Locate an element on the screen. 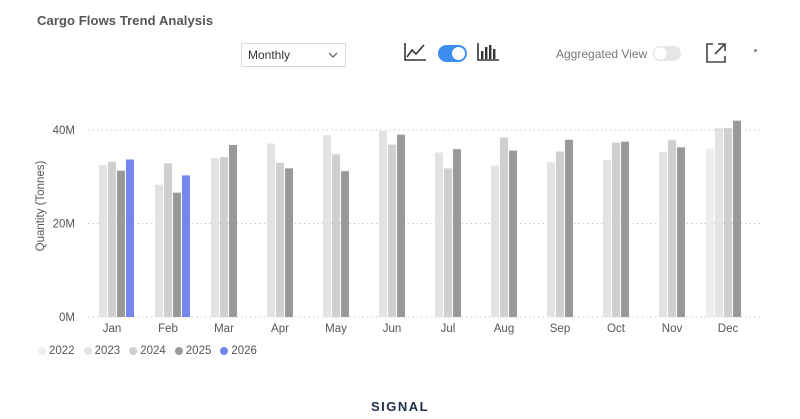 The height and width of the screenshot is (419, 800). signal-logo: SIGNAL is located at coordinates (400, 406).